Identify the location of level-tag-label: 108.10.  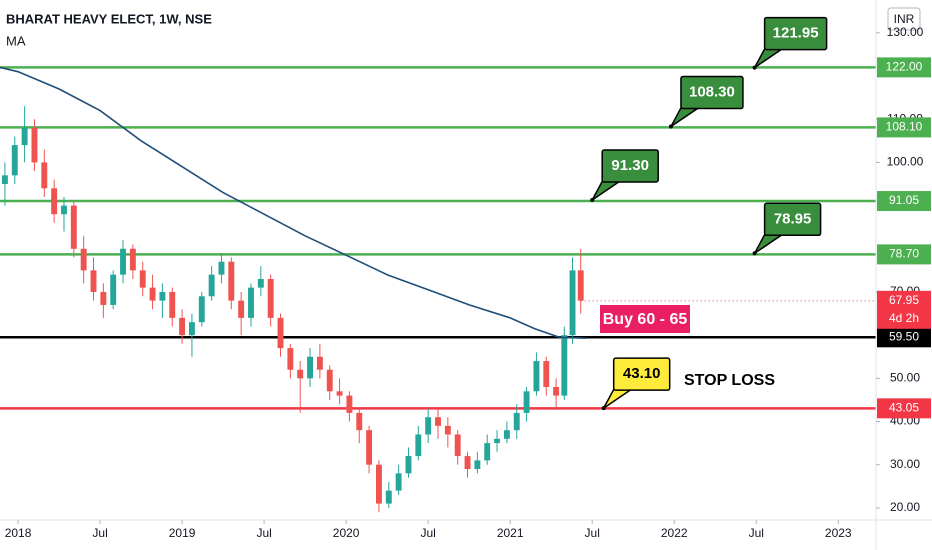
(904, 127).